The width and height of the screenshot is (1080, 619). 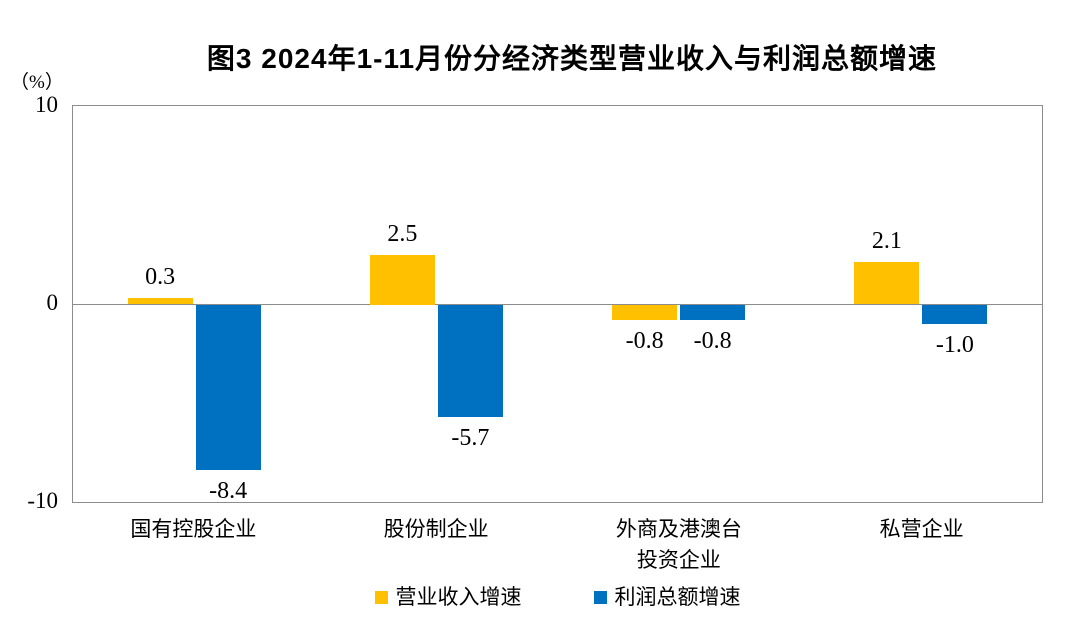 What do you see at coordinates (645, 312) in the screenshot?
I see `bar-营业收入增速-3` at bounding box center [645, 312].